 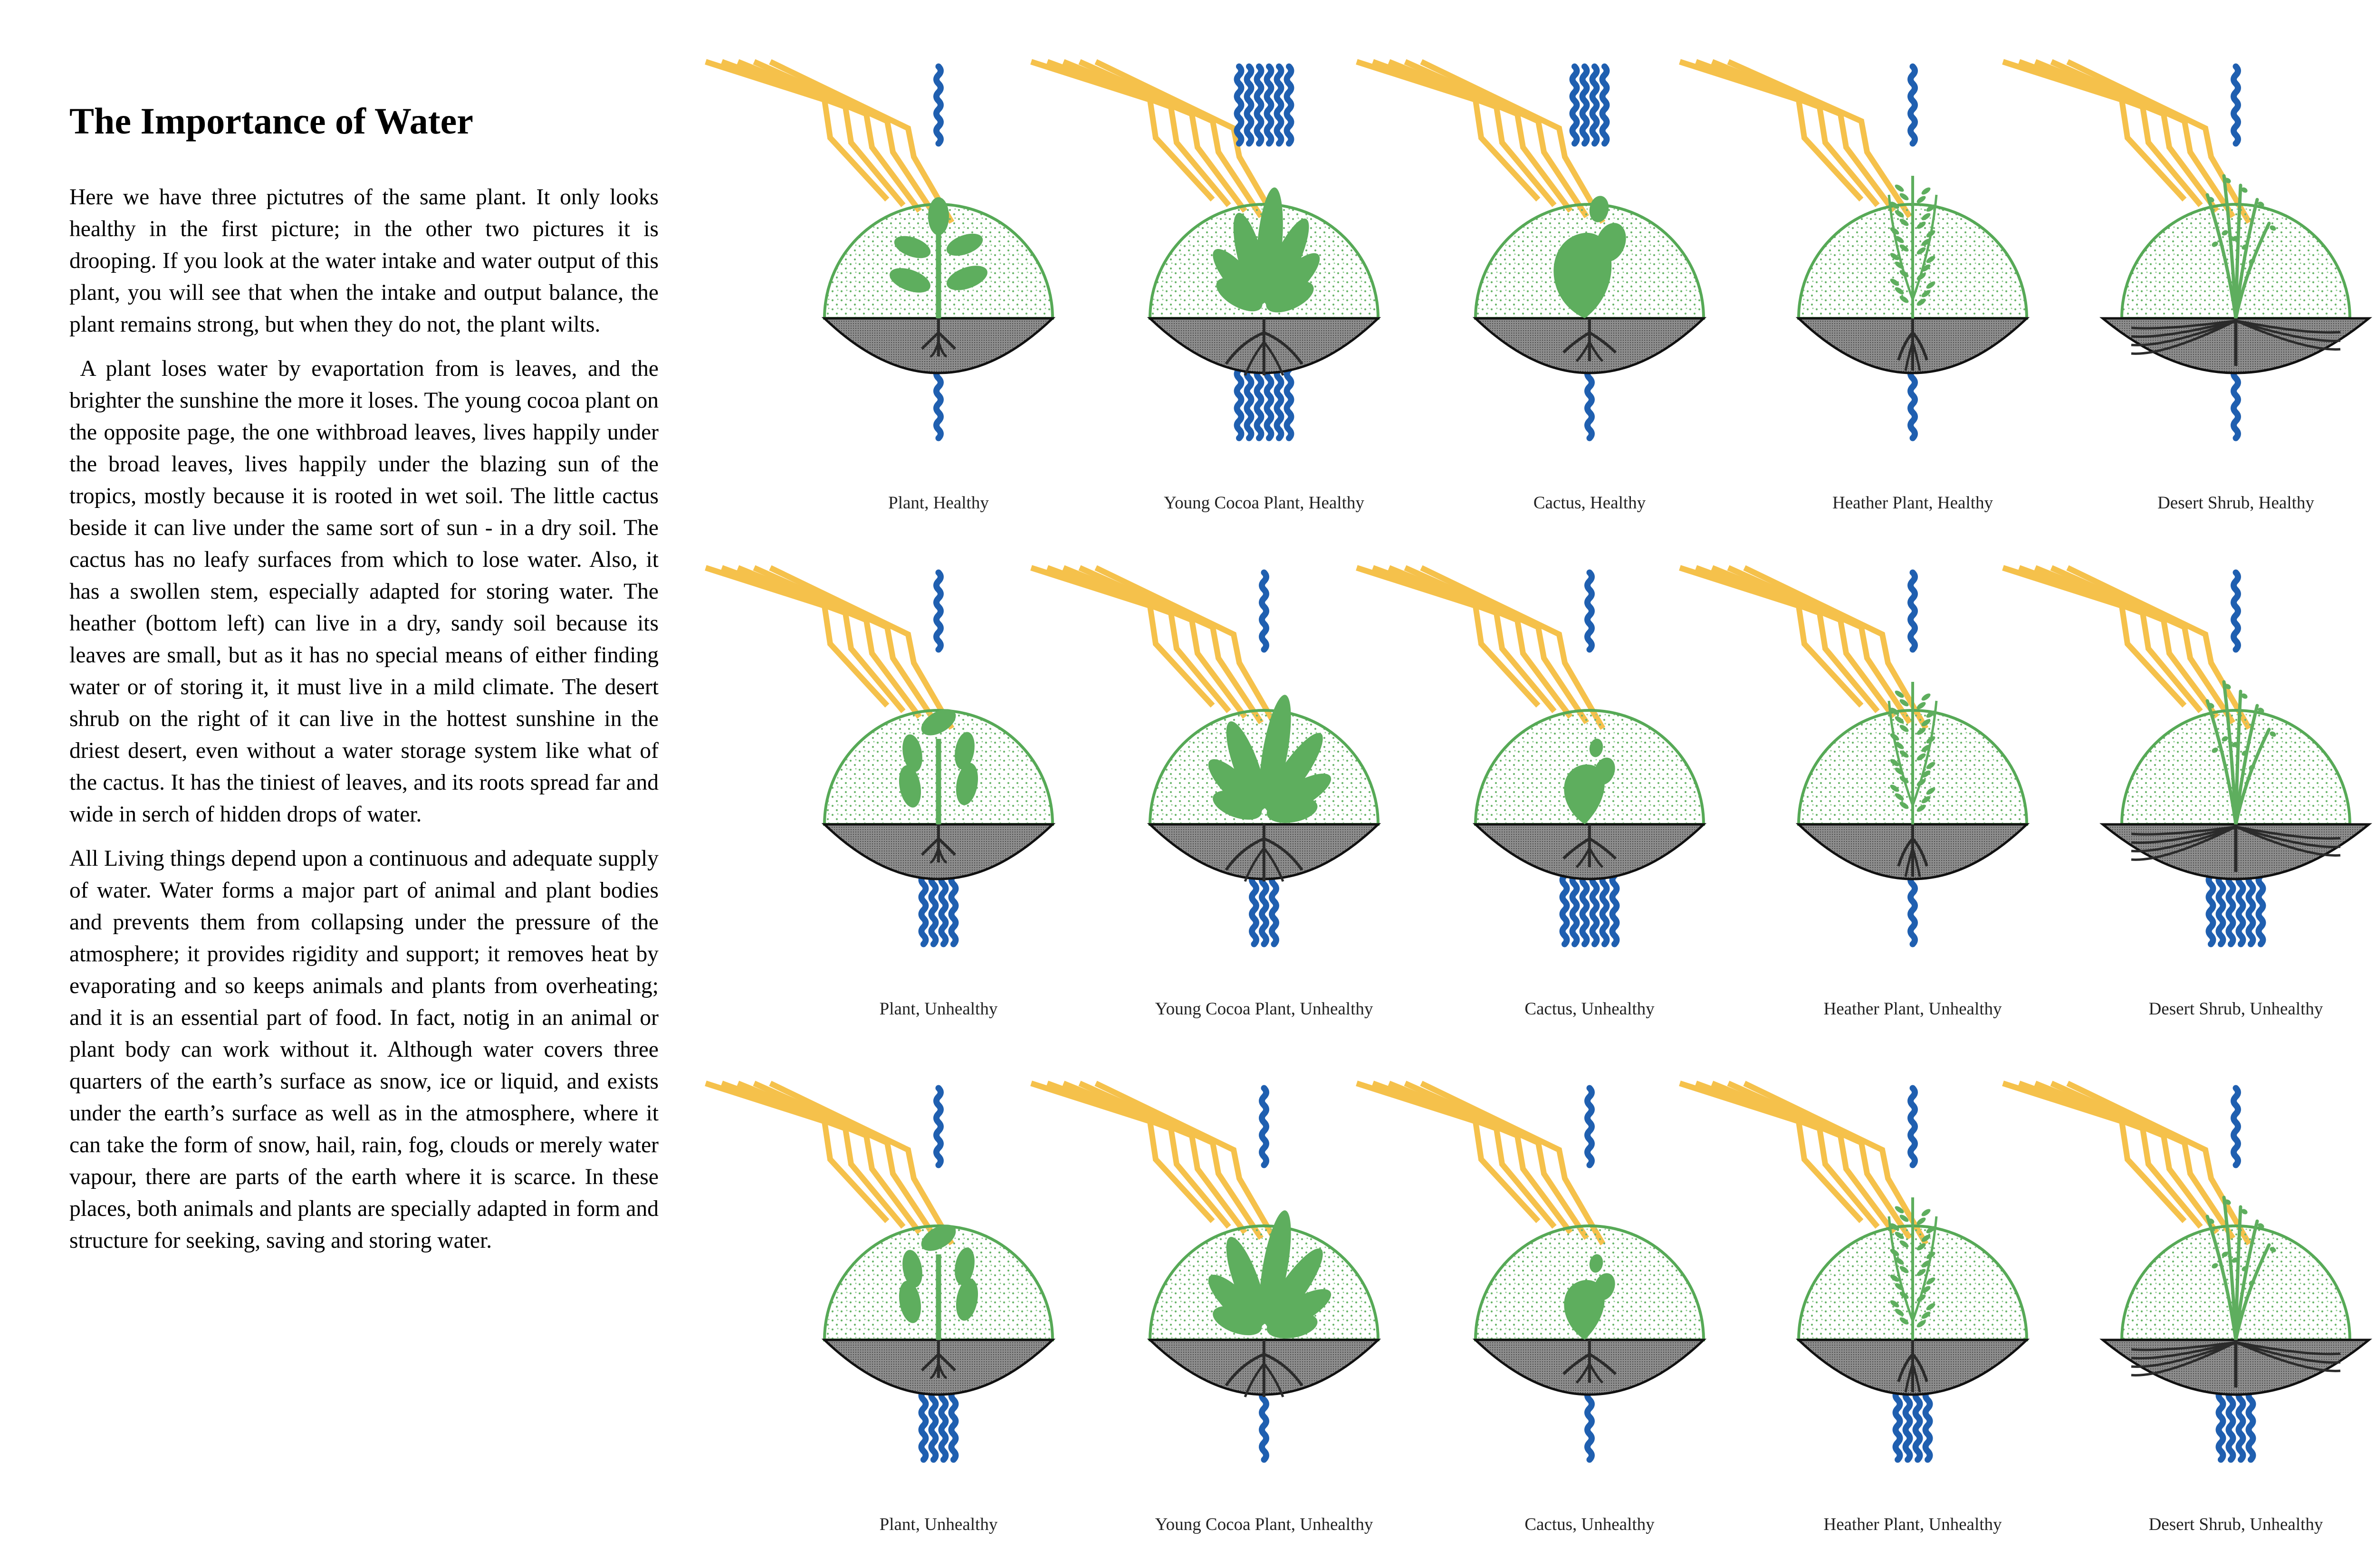 I want to click on panel-caption: Heather Plant, Healthy, so click(x=1912, y=503).